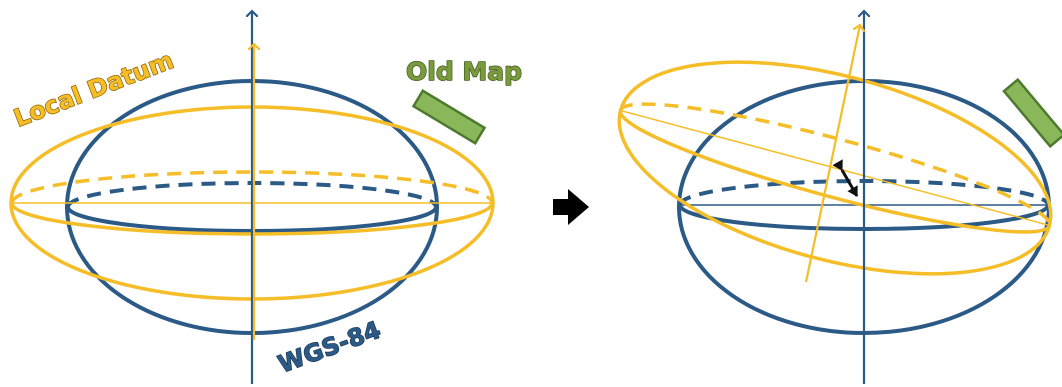 The image size is (1062, 387). I want to click on local-datum-polar-axis-right, so click(832, 154).